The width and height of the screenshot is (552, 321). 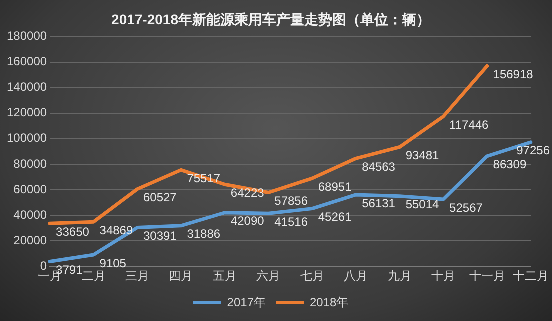 What do you see at coordinates (117, 230) in the screenshot?
I see `data-label: 34869` at bounding box center [117, 230].